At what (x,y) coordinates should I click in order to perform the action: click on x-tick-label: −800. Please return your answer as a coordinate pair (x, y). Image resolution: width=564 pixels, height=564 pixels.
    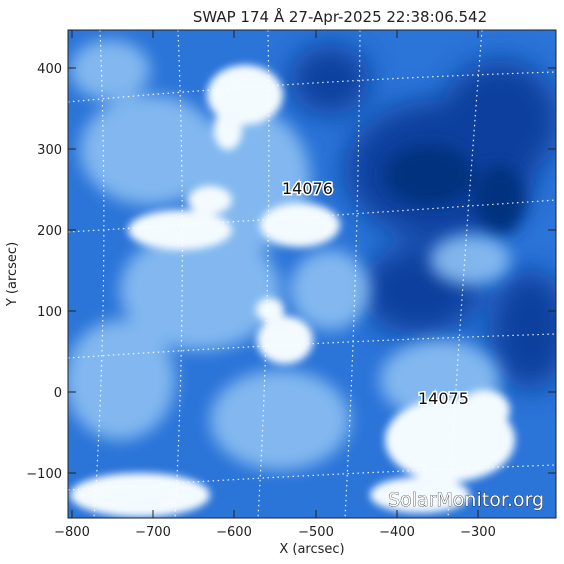
    Looking at the image, I should click on (72, 532).